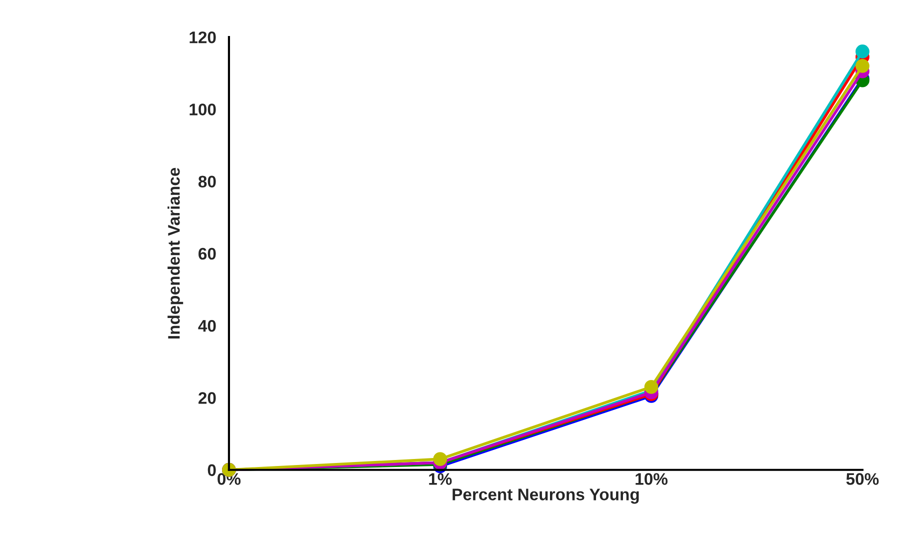  Describe the element at coordinates (203, 37) in the screenshot. I see `y-tick-label: 120` at that location.